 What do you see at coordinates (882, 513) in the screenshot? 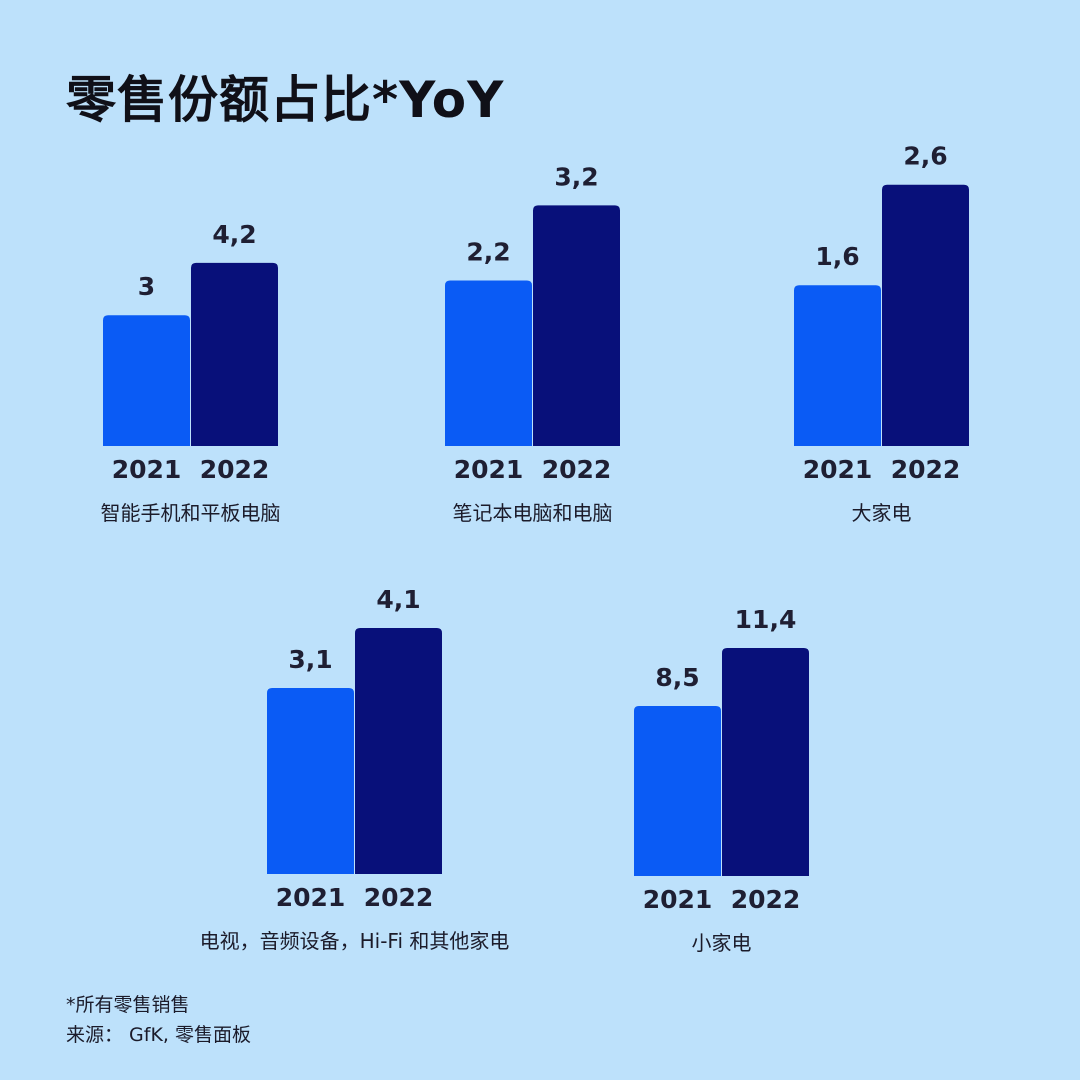
I see `category-label: 大家电` at bounding box center [882, 513].